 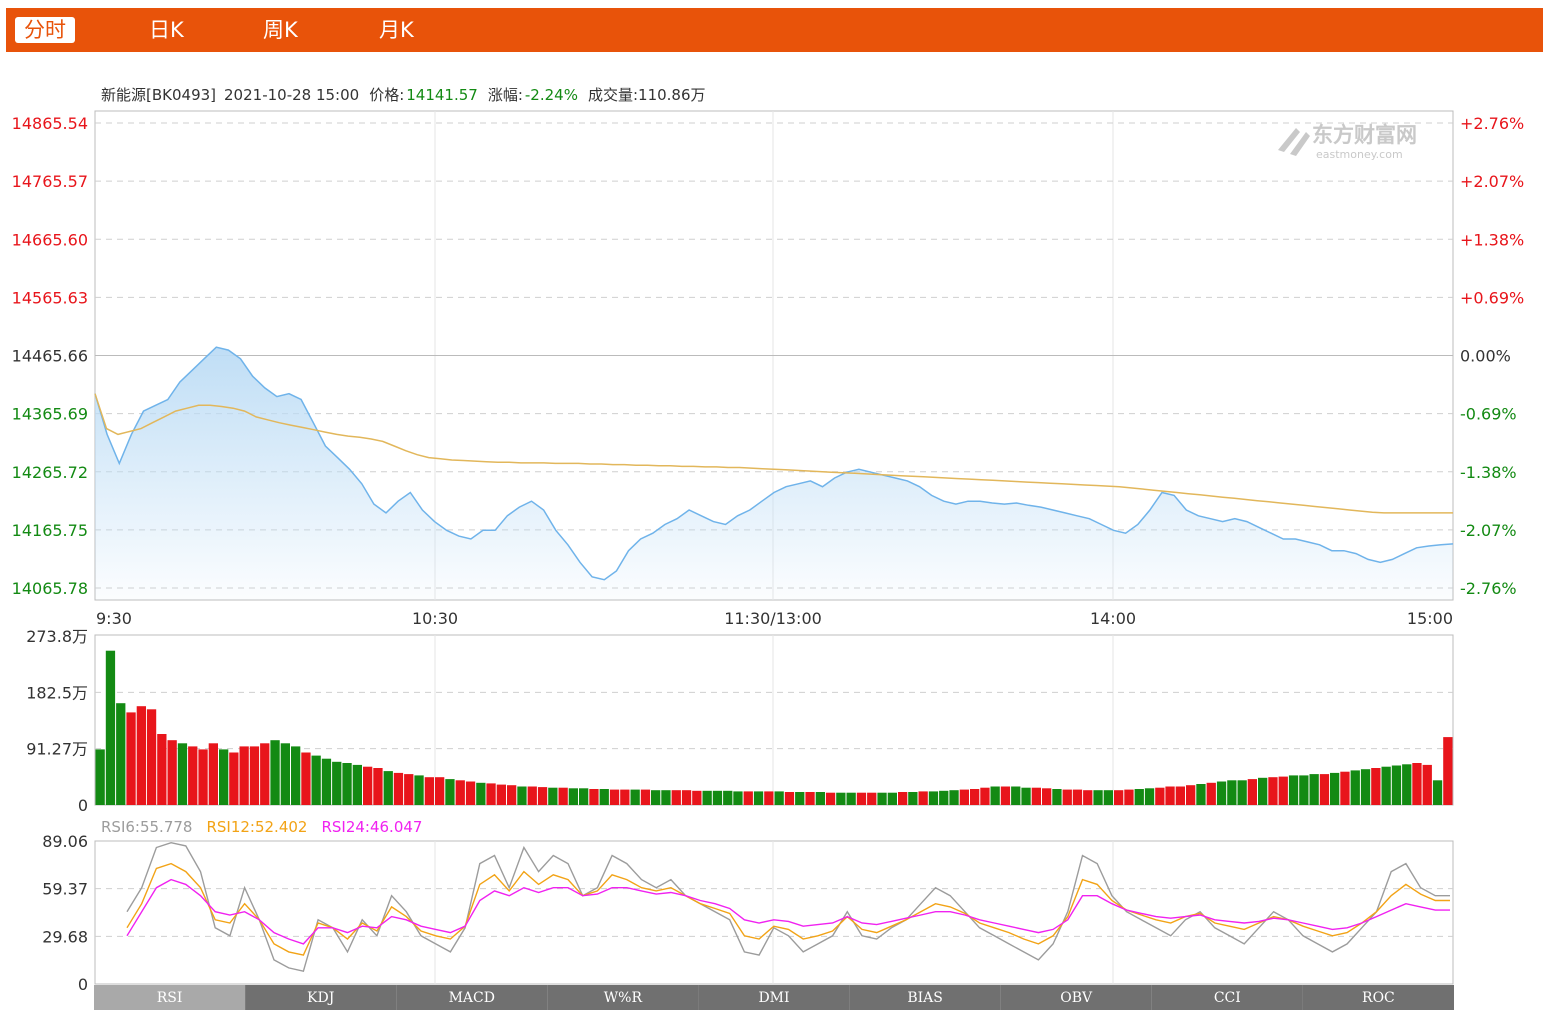 What do you see at coordinates (280, 30) in the screenshot?
I see `tab-weekly-k: 周K` at bounding box center [280, 30].